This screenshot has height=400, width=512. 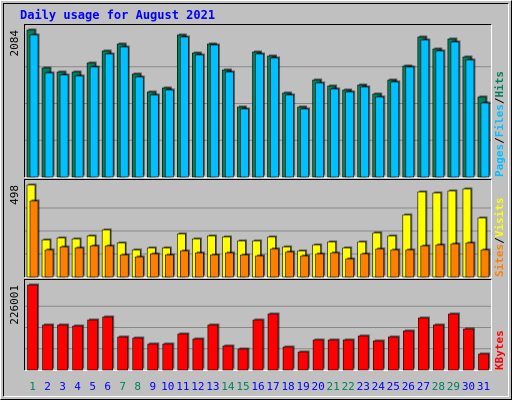 I want to click on x-tick-label-day-5: 5, so click(x=92, y=386).